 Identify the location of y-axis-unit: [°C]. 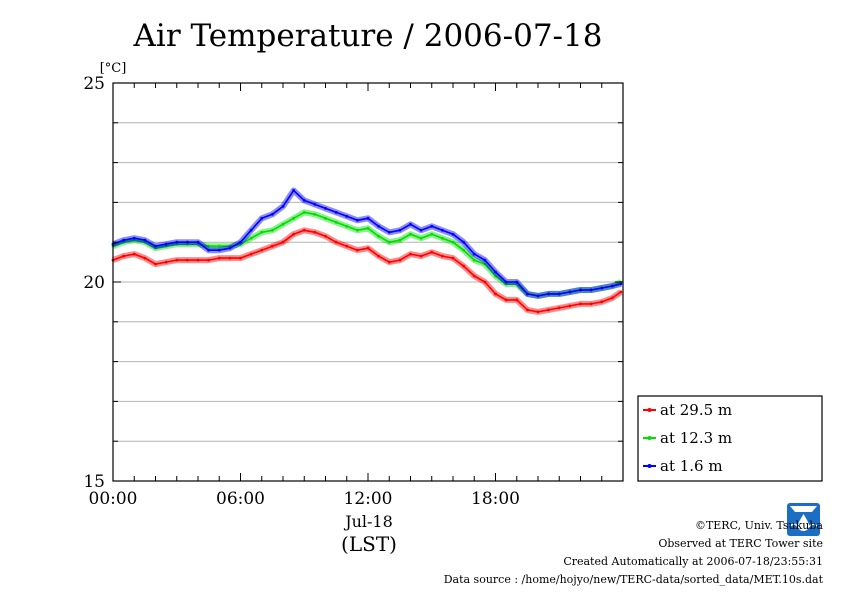
(113, 68).